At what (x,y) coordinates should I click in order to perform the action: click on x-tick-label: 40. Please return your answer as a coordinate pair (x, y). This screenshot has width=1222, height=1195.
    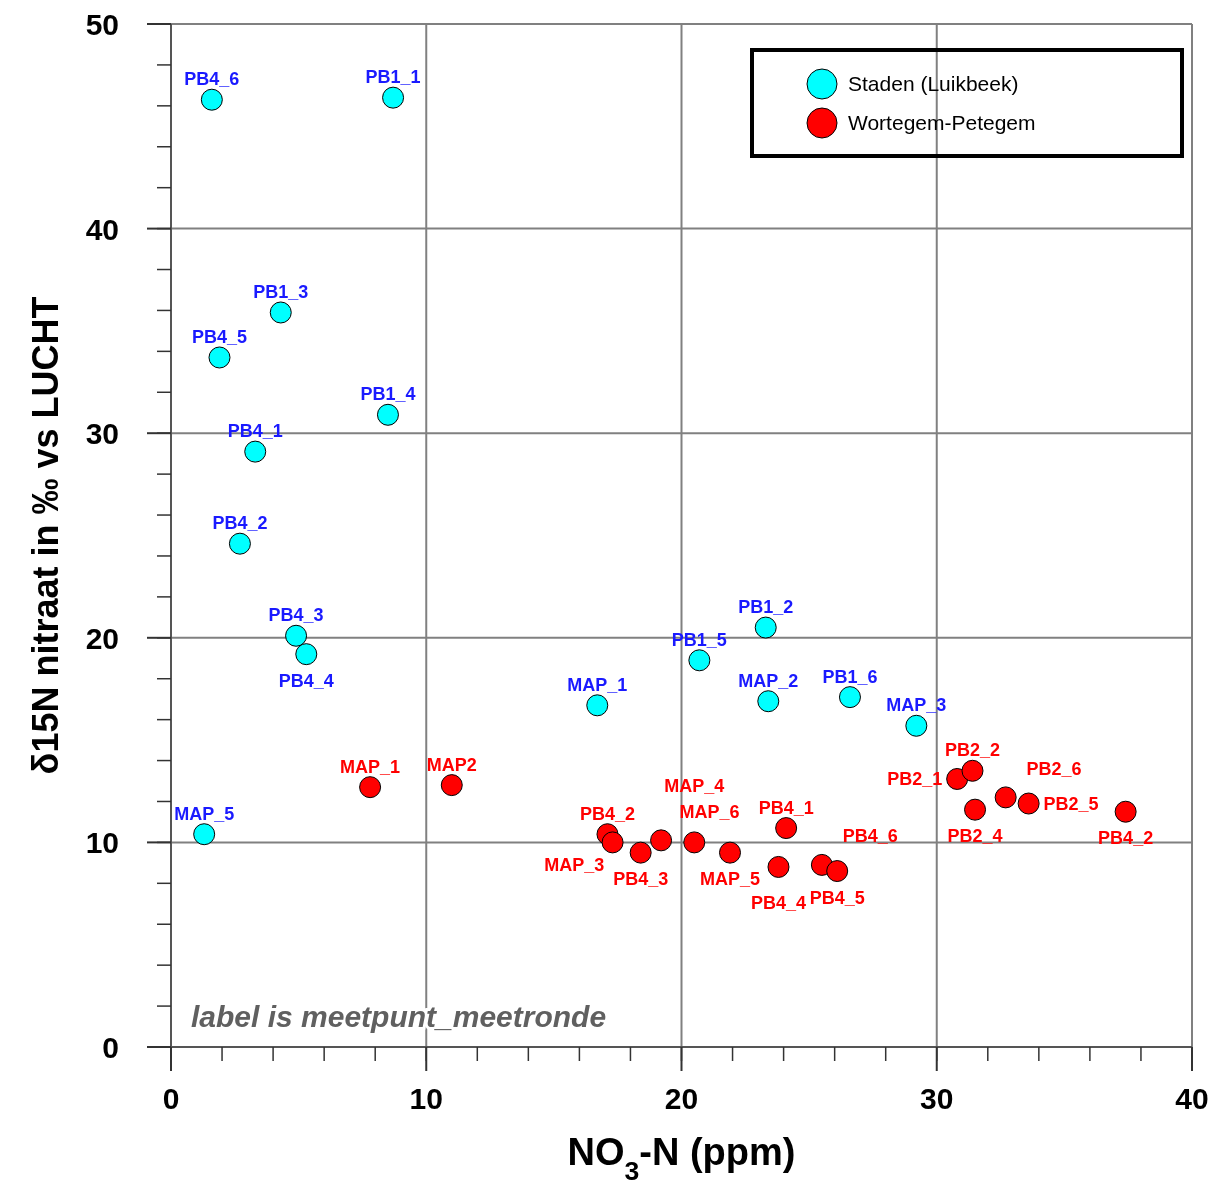
    Looking at the image, I should click on (1192, 1098).